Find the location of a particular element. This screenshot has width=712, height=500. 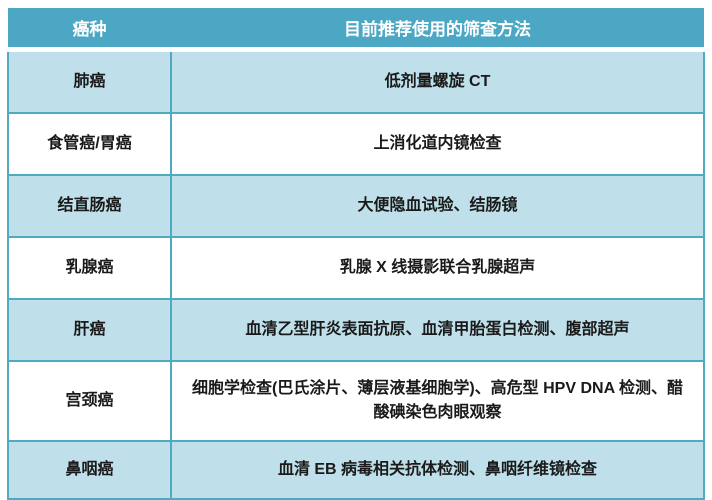

screening-method-cell: 大便隐血试验、结肠镜 is located at coordinates (437, 206).